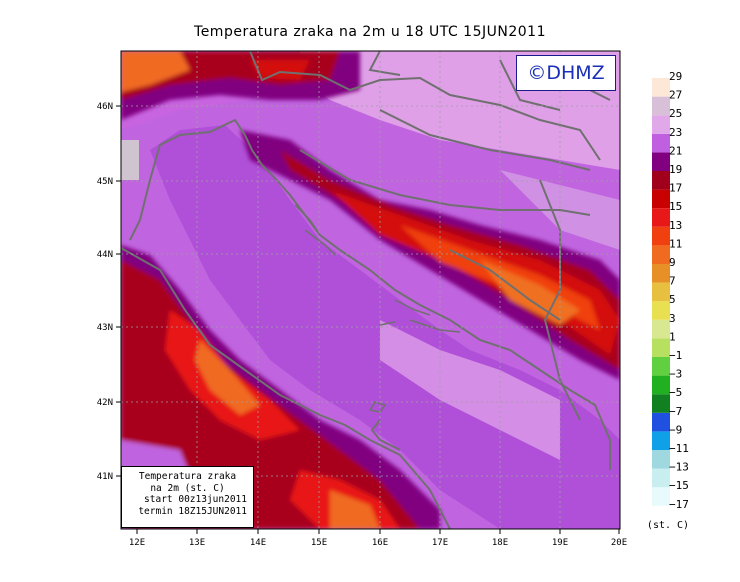  I want to click on lat-label: 46N, so click(105, 107).